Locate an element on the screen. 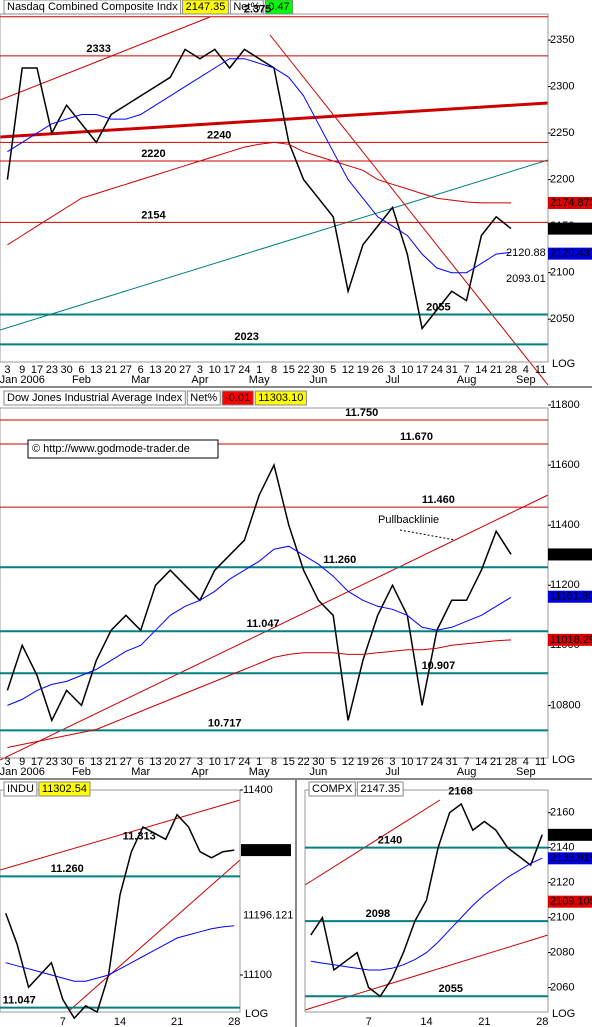  month-label: Sep is located at coordinates (526, 380).